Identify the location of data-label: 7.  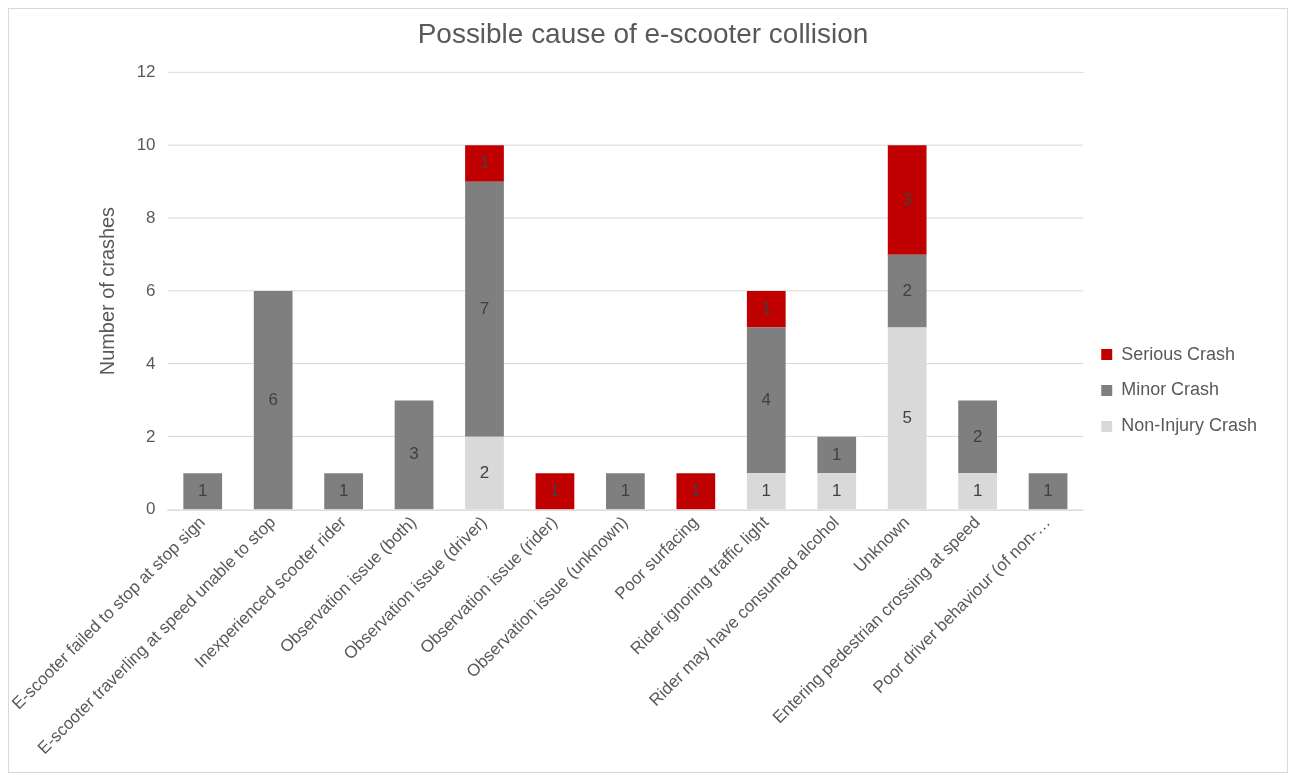
(484, 308).